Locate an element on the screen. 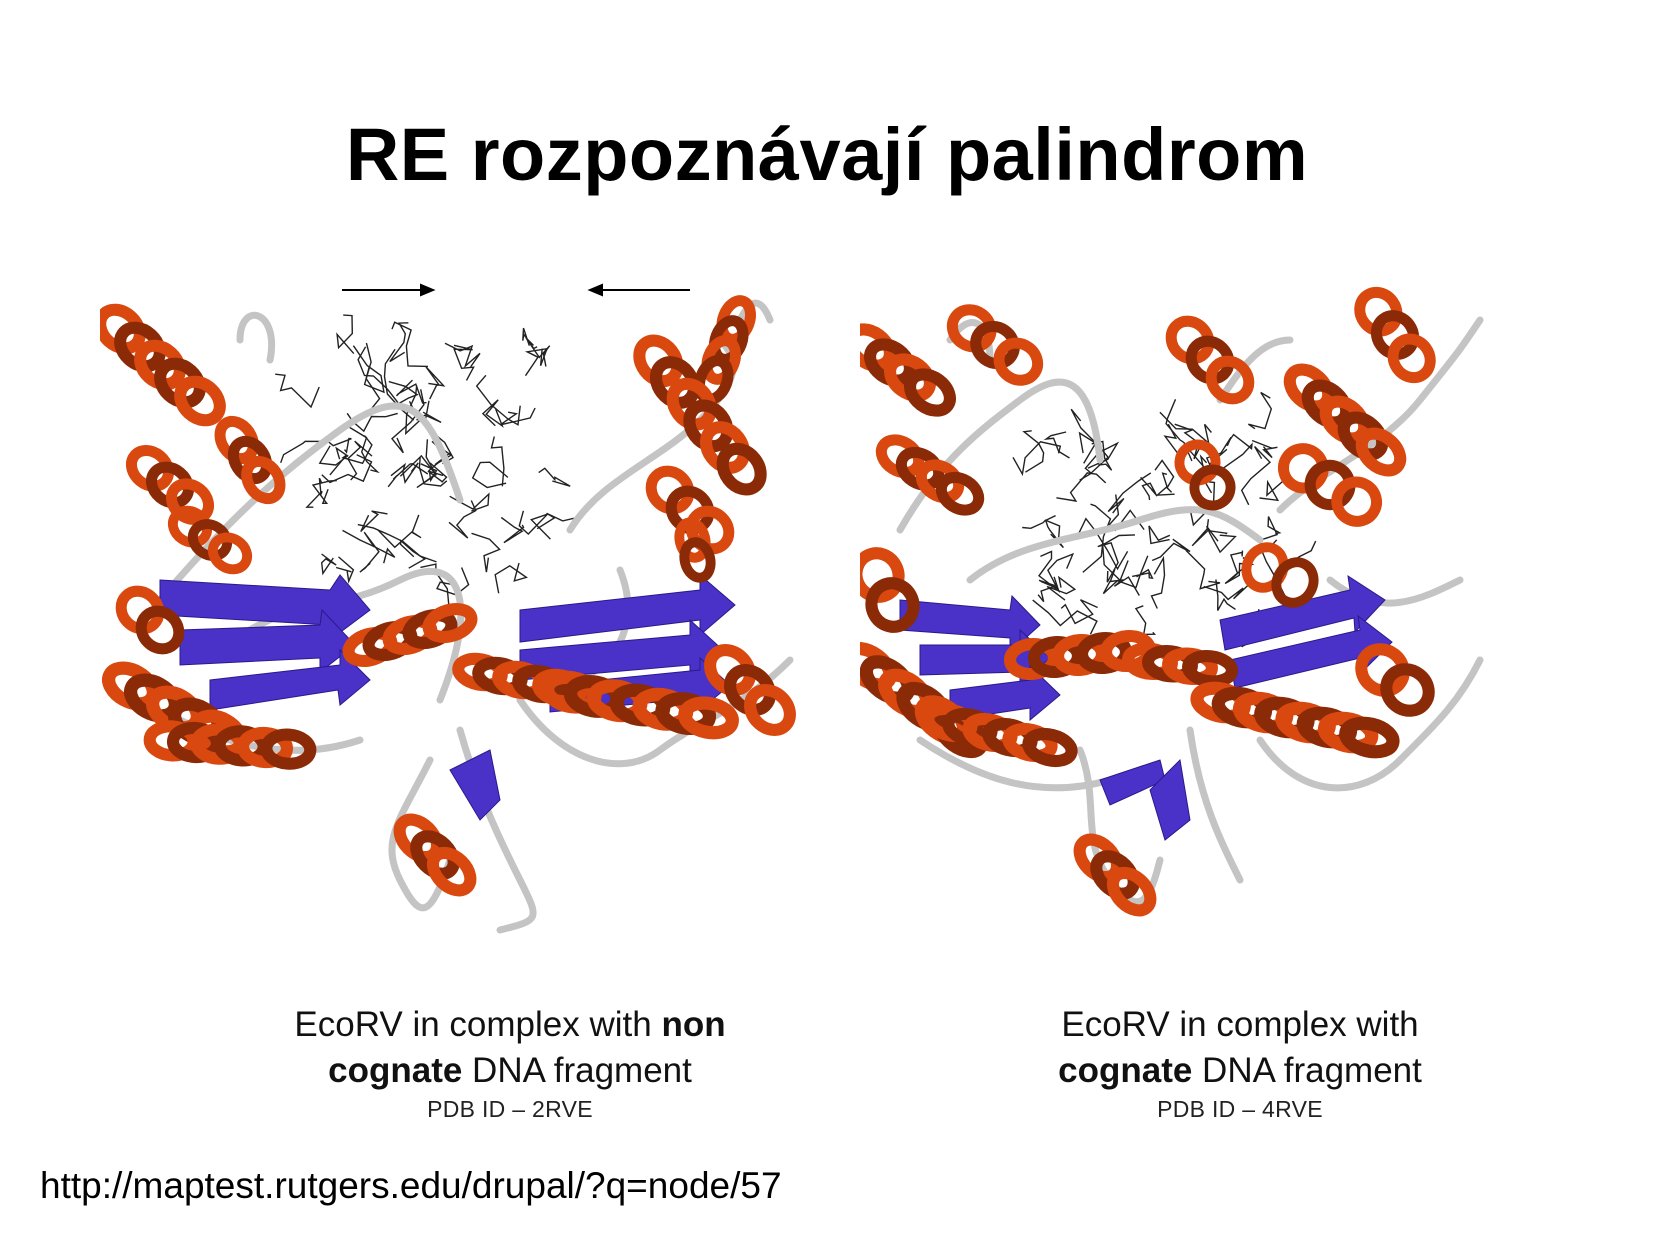  pdb-id-label: PDB ID – 2RVE is located at coordinates (510, 1109).